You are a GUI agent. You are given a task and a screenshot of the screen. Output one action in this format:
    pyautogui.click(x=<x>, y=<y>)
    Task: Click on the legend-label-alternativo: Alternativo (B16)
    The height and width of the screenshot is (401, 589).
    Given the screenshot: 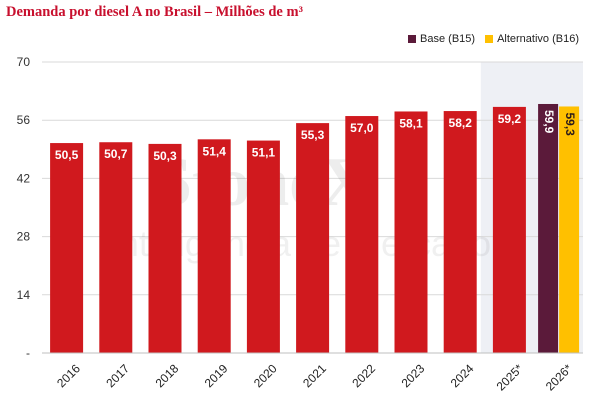 What is the action you would take?
    pyautogui.click(x=538, y=39)
    